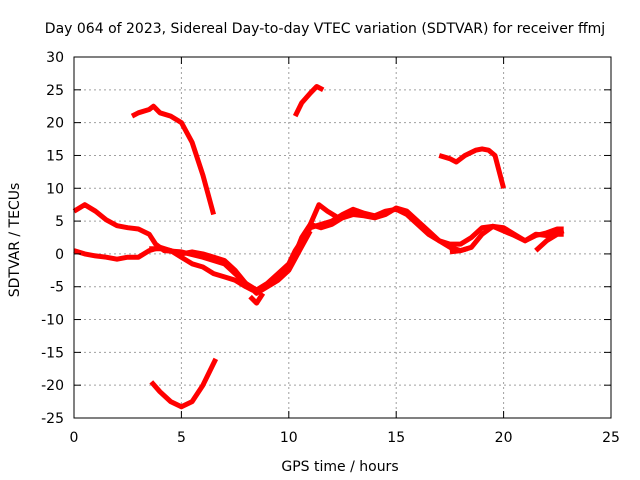  I want to click on y-tick-label: 0, so click(59, 255).